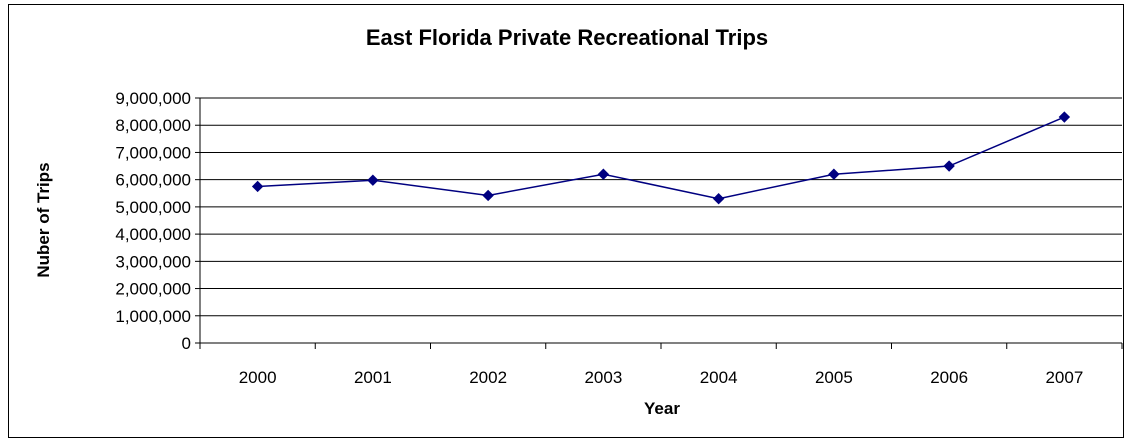  I want to click on data-point-2004, so click(718, 199).